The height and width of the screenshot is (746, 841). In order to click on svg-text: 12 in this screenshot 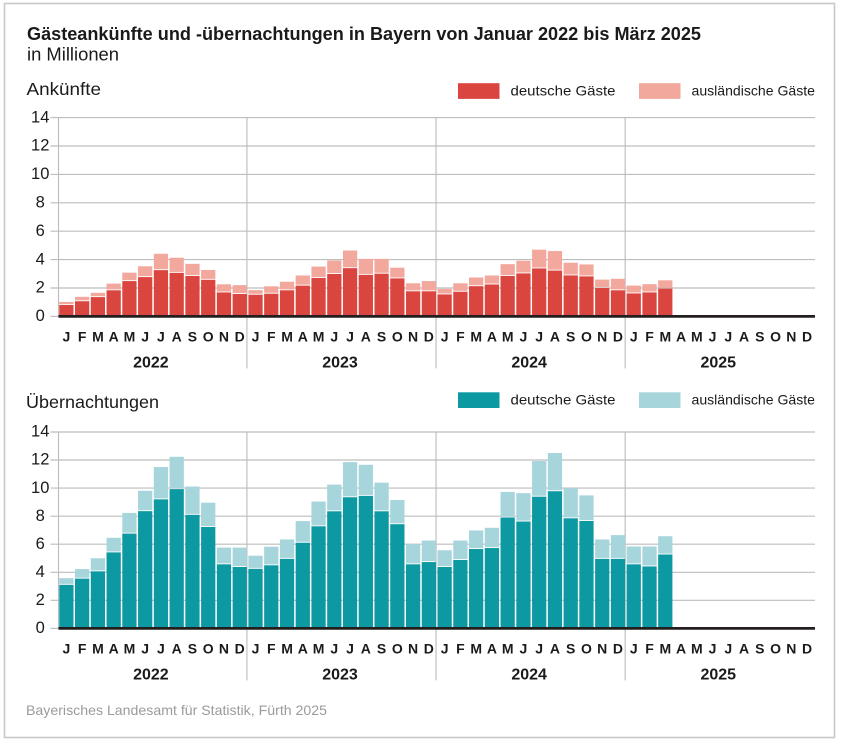, I will do `click(40, 460)`.